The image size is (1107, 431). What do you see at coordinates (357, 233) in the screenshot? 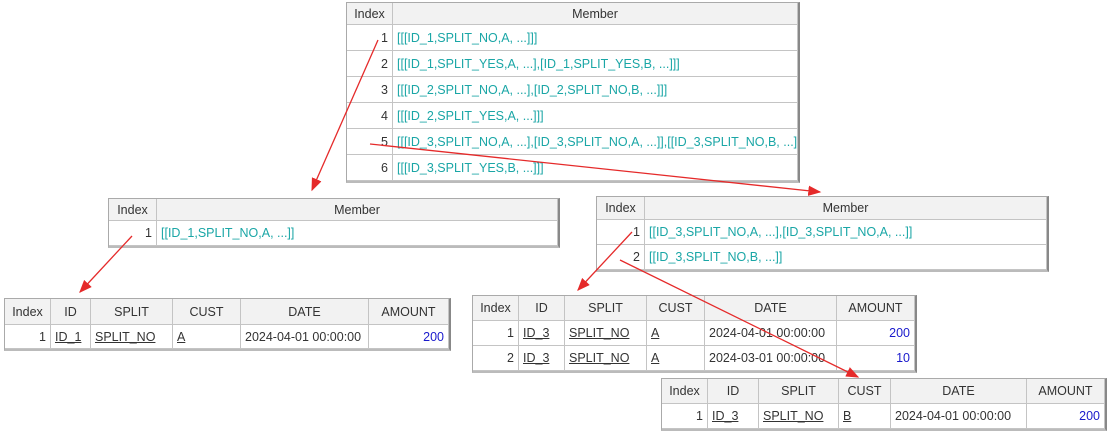
I see `data-cell: [[ID_1,SPLIT_NO,A, ...]]` at bounding box center [357, 233].